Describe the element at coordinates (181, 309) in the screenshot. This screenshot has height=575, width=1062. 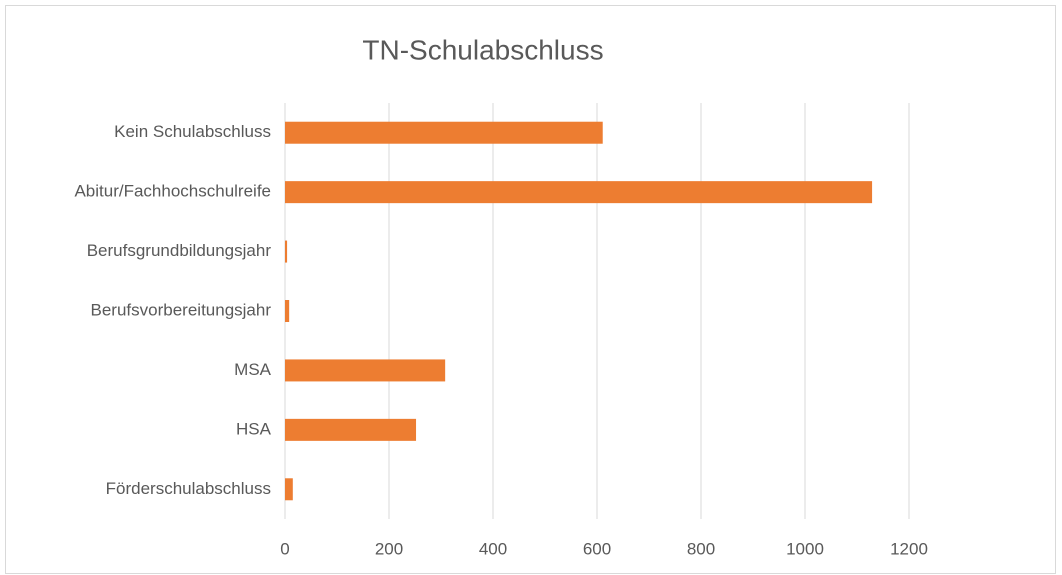
I see `y-tick-label: Berufsvorbereitungsjahr` at that location.